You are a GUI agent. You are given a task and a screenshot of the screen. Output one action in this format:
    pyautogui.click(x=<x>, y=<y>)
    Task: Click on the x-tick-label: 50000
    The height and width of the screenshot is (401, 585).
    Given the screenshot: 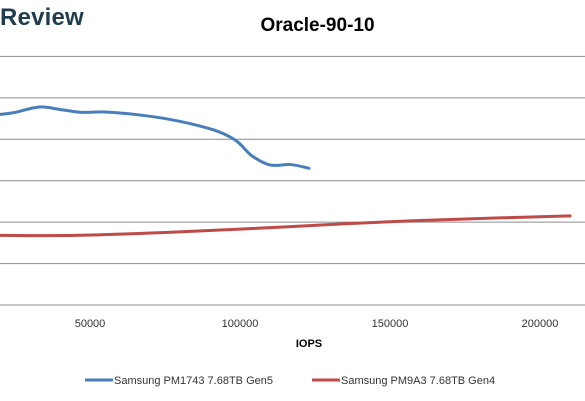 What is the action you would take?
    pyautogui.click(x=90, y=324)
    